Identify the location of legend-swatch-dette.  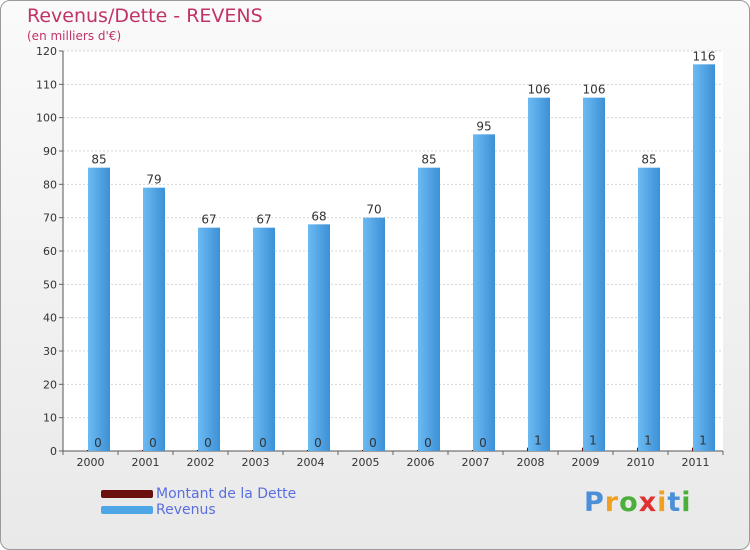
(127, 494).